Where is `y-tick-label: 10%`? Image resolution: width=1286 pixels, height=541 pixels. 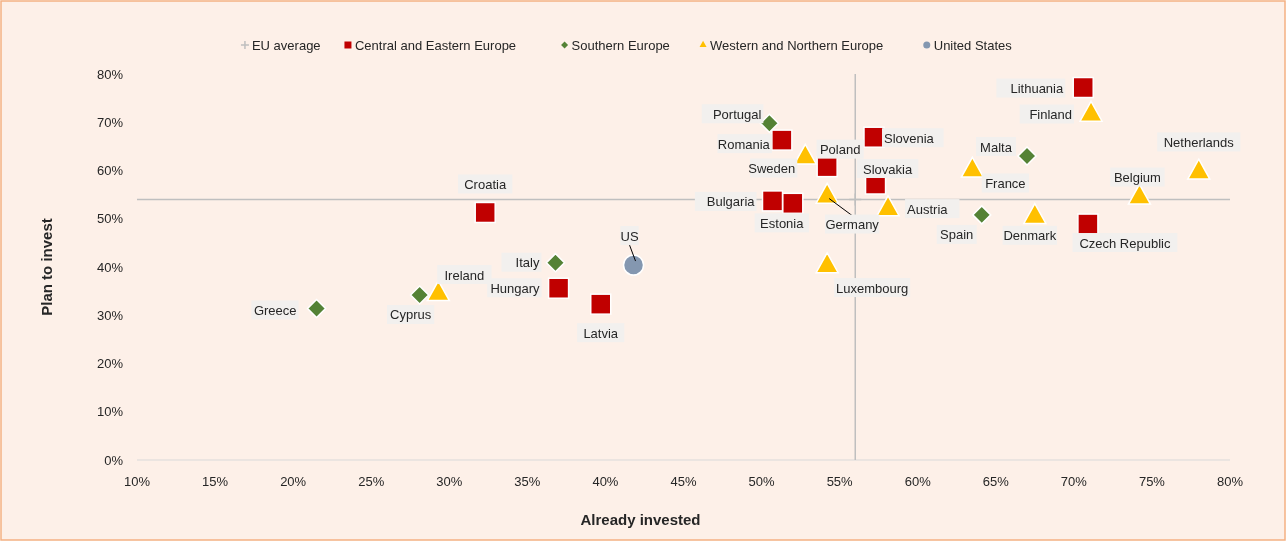 y-tick-label: 10% is located at coordinates (110, 412).